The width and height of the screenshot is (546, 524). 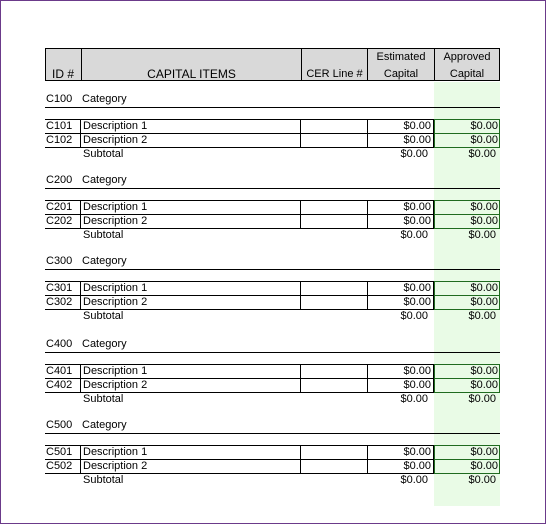 What do you see at coordinates (59, 99) in the screenshot?
I see `category-code: C100` at bounding box center [59, 99].